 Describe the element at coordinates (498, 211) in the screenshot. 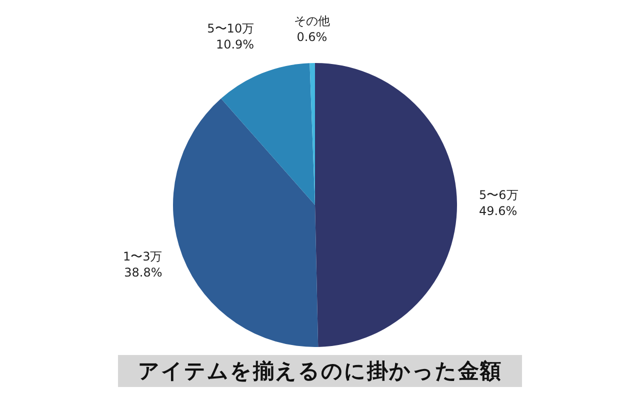

I see `data-label: 49.6%` at that location.